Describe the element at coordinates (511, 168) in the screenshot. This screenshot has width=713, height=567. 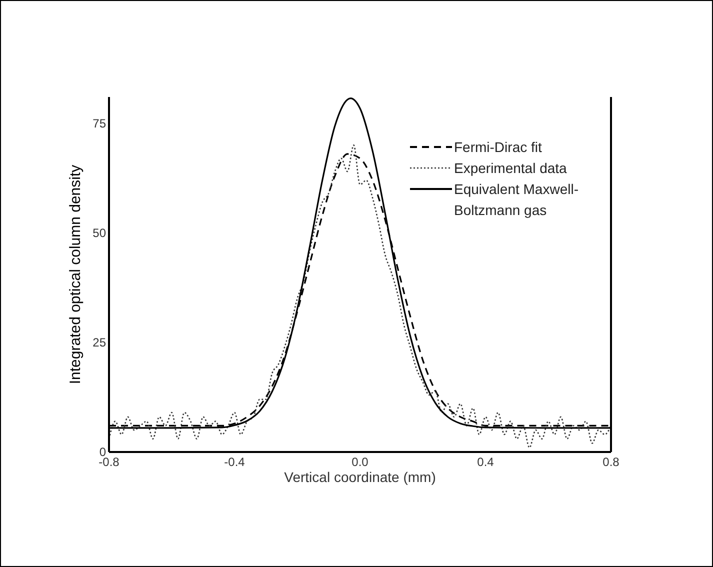
I see `legend-label: Experimental data` at that location.